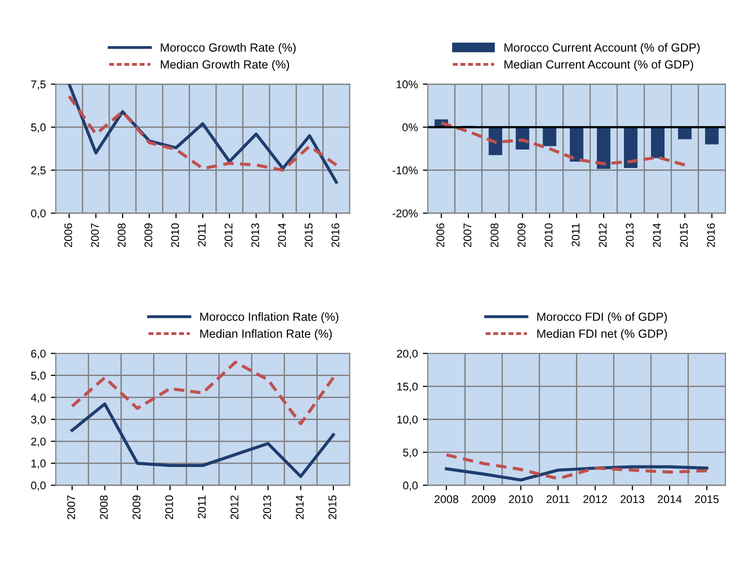 This screenshot has width=744, height=561. What do you see at coordinates (405, 170) in the screenshot?
I see `y-tick-label: -10%` at bounding box center [405, 170].